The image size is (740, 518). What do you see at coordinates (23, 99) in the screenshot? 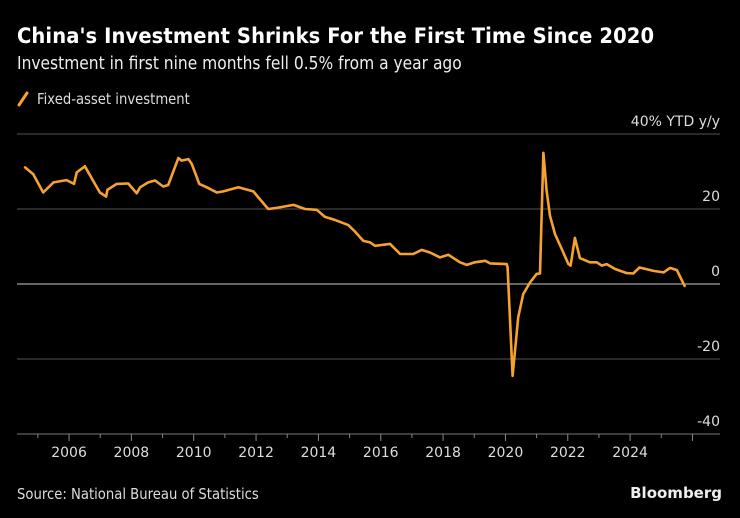
I see `legend-line-icon` at bounding box center [23, 99].